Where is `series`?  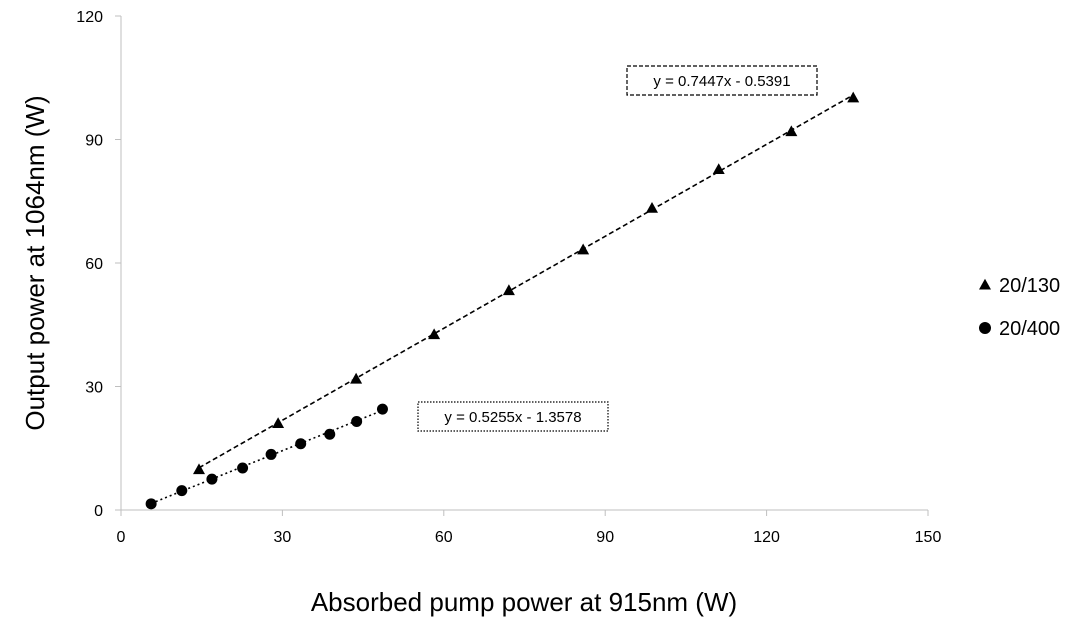 series is located at coordinates (266, 456).